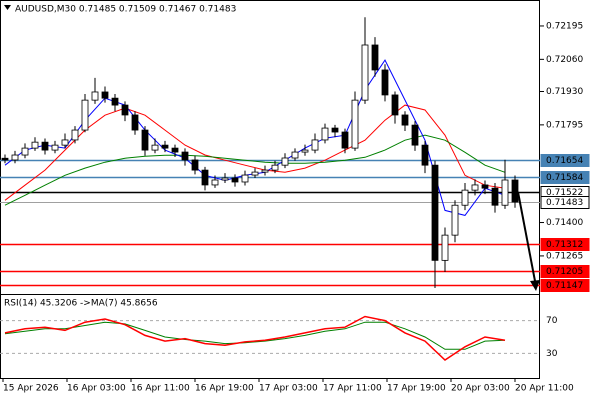 The image size is (590, 400). I want to click on x-tick-label: 16 Apr 19:00, so click(224, 389).